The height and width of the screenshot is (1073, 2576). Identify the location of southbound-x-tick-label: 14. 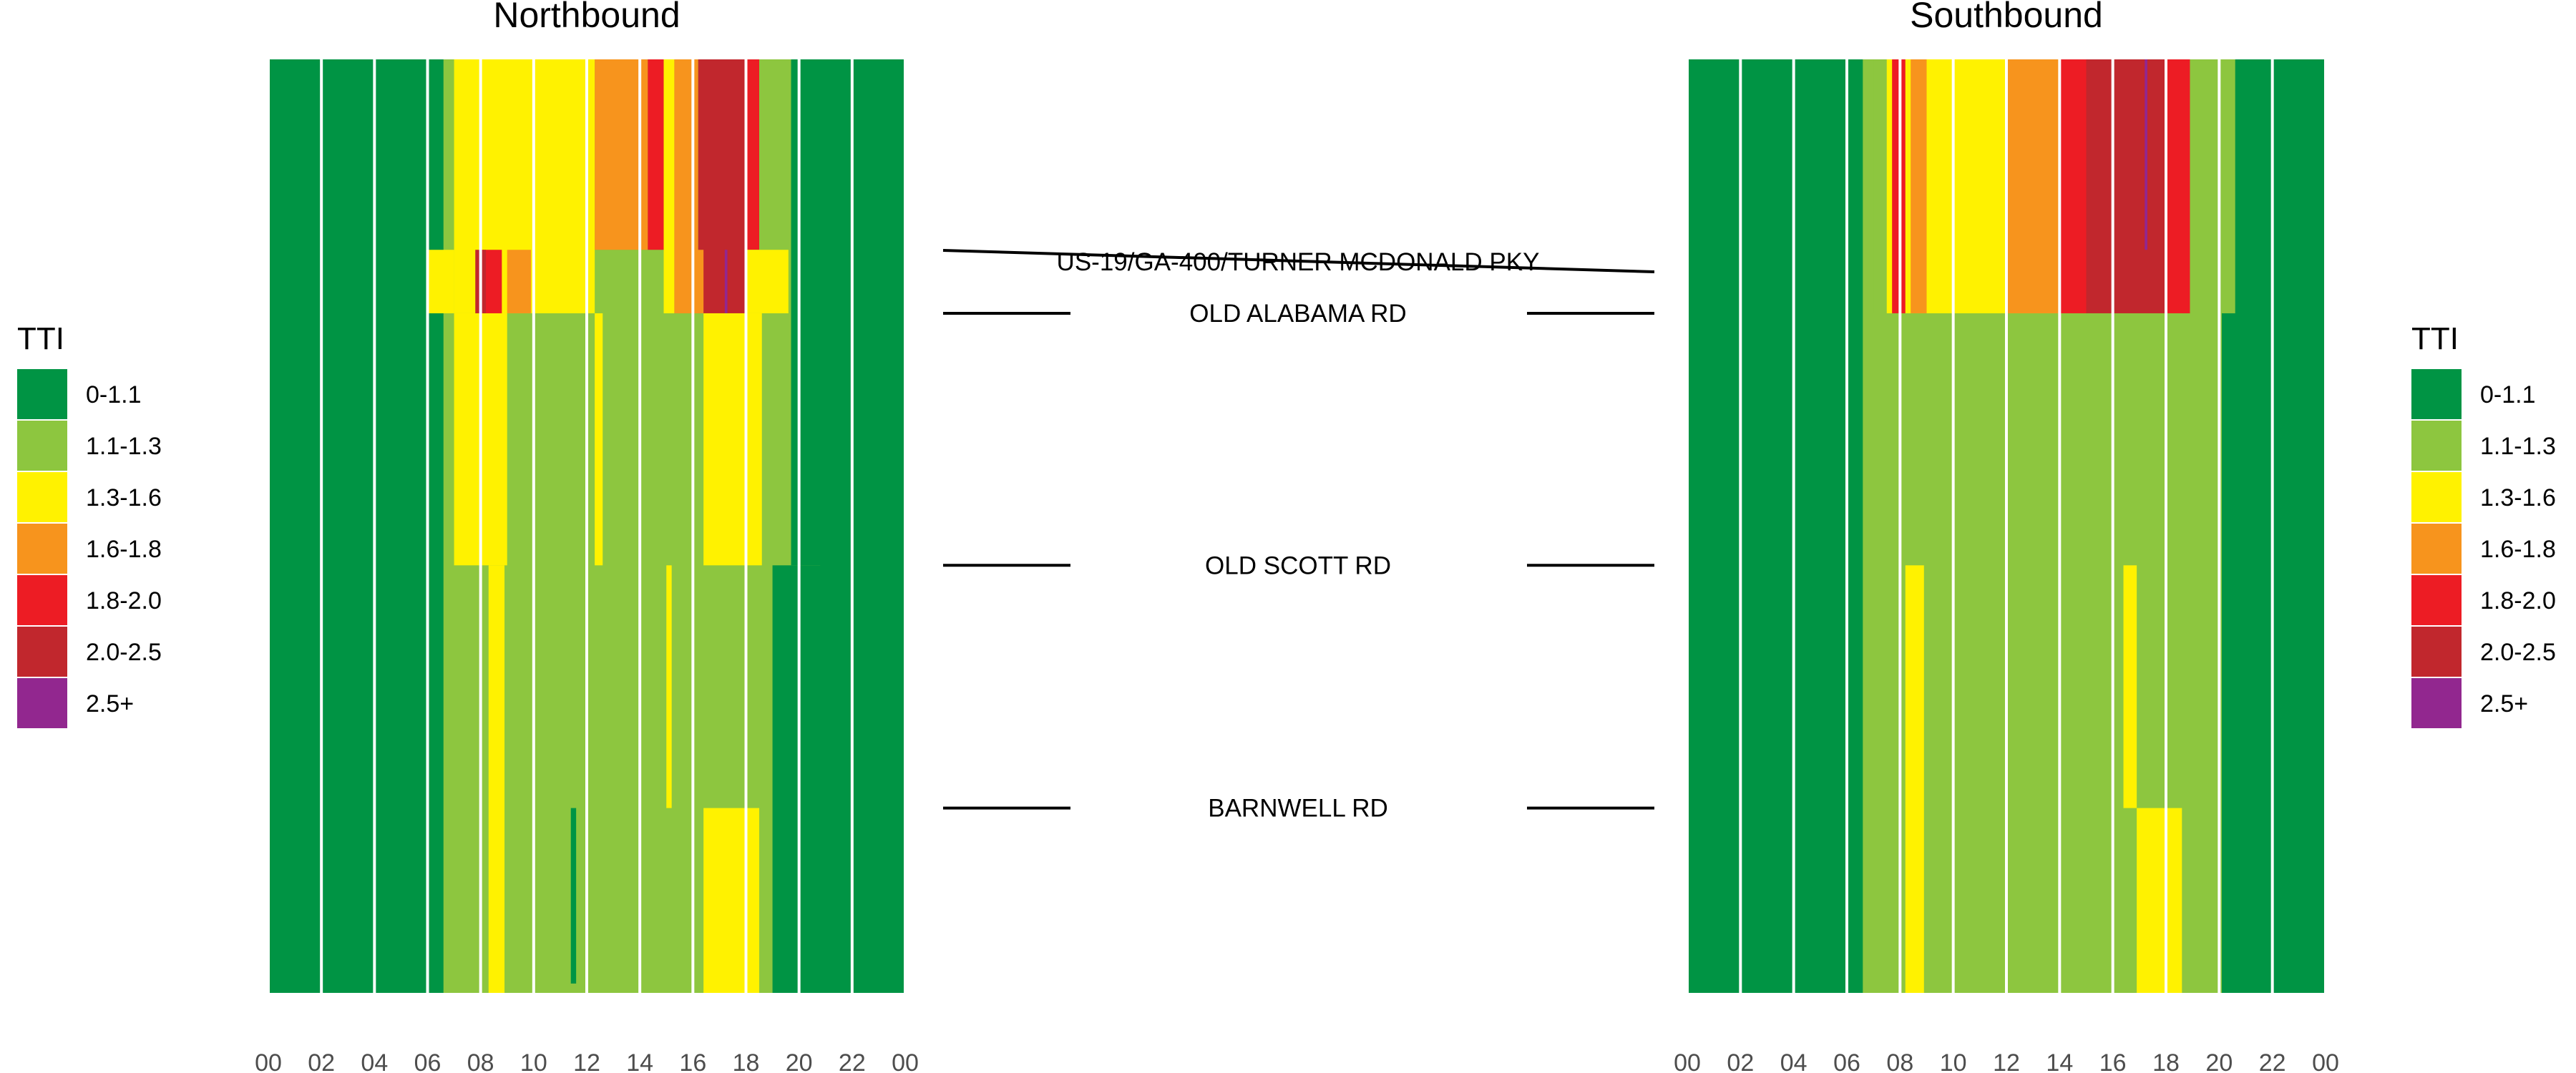
(2059, 1061).